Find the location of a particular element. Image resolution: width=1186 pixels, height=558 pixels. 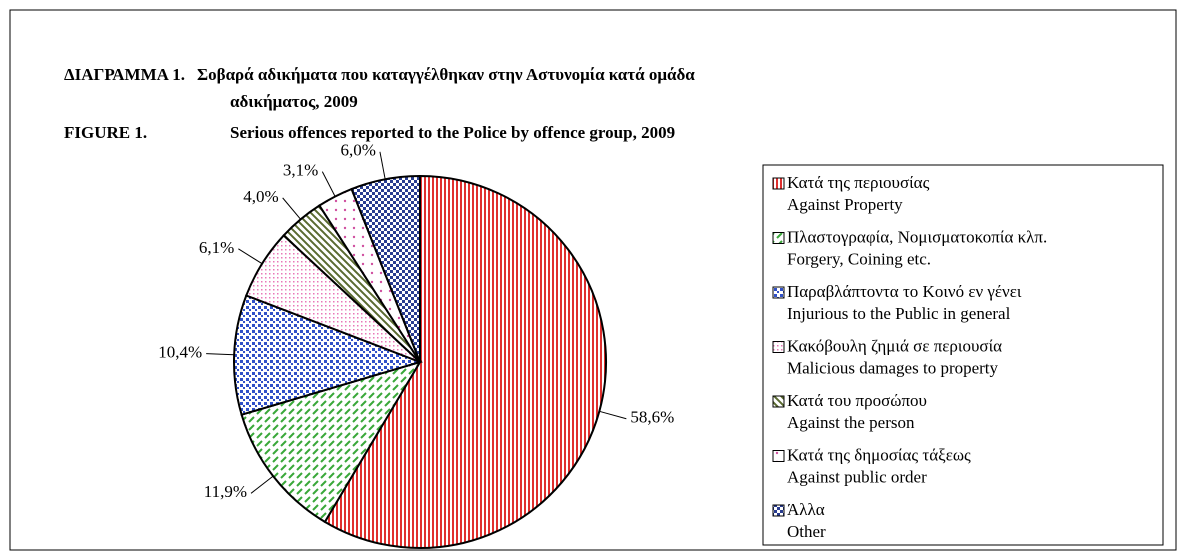

legend-label-en: Injurious to the Public in general is located at coordinates (899, 313).